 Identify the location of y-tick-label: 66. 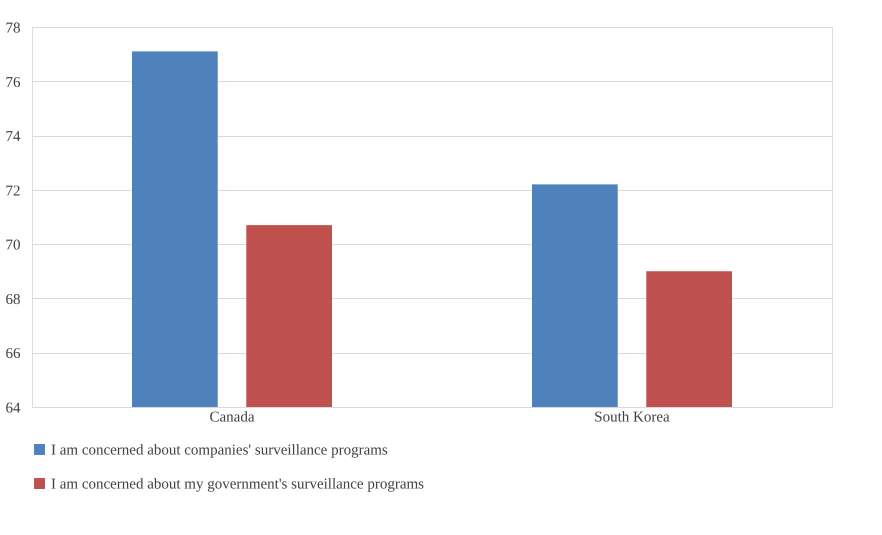
(13, 354).